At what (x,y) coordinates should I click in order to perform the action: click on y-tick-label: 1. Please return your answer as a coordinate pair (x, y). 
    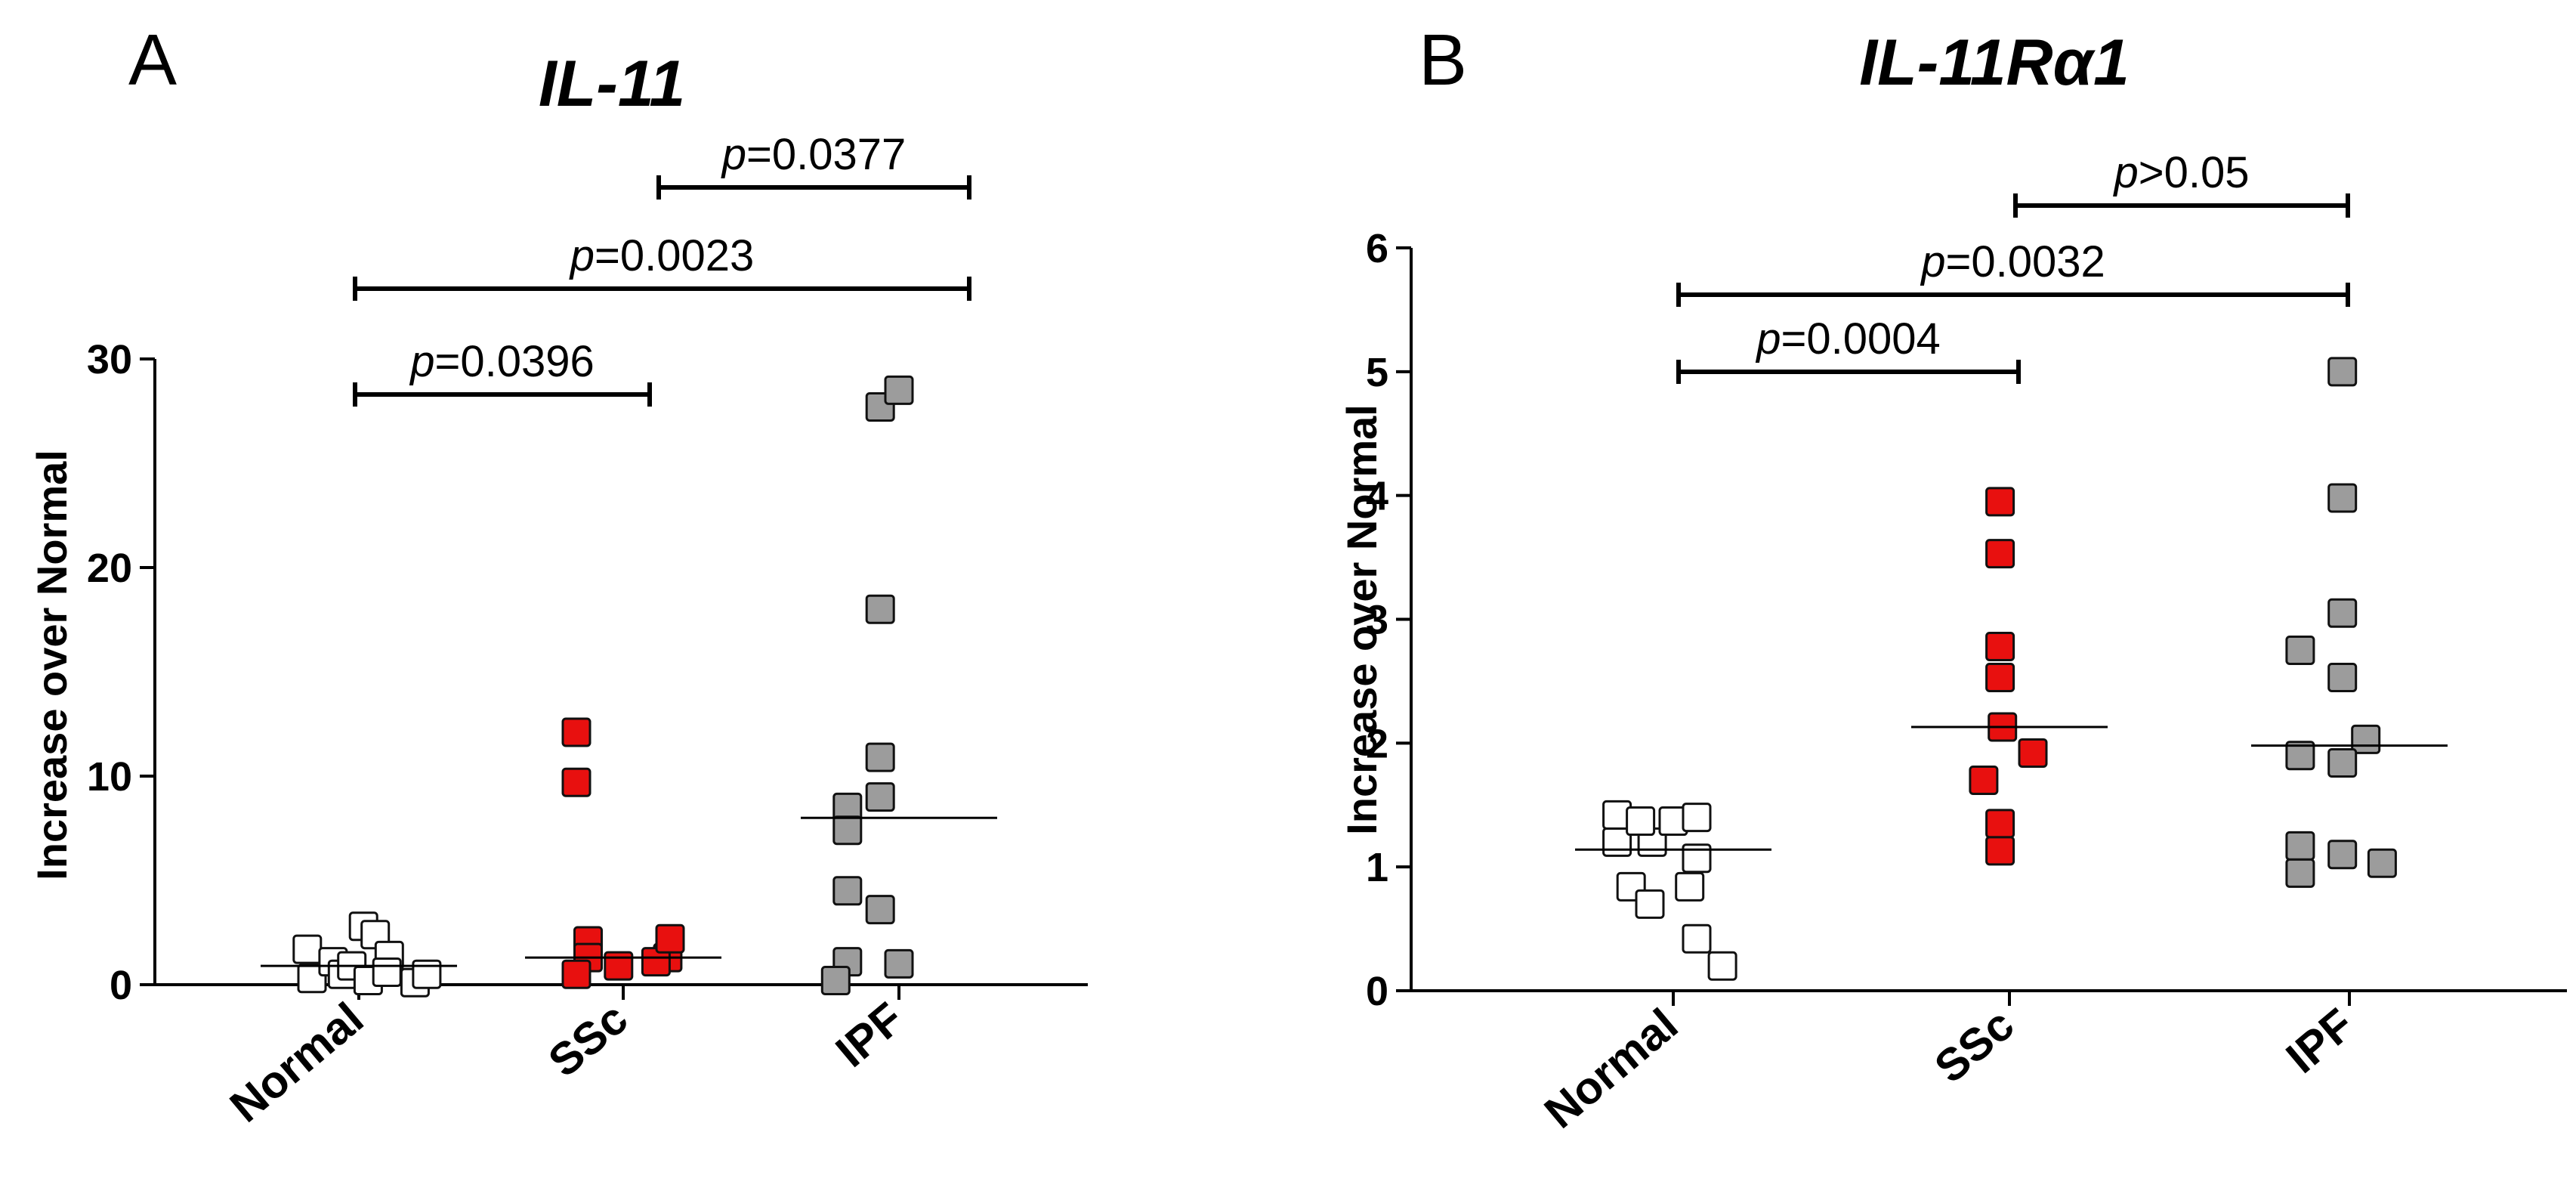
    Looking at the image, I should click on (1377, 867).